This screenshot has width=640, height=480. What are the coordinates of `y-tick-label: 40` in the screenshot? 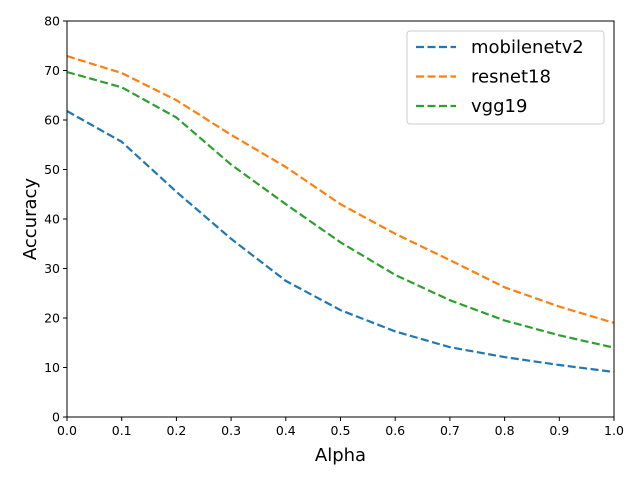 It's located at (52, 219).